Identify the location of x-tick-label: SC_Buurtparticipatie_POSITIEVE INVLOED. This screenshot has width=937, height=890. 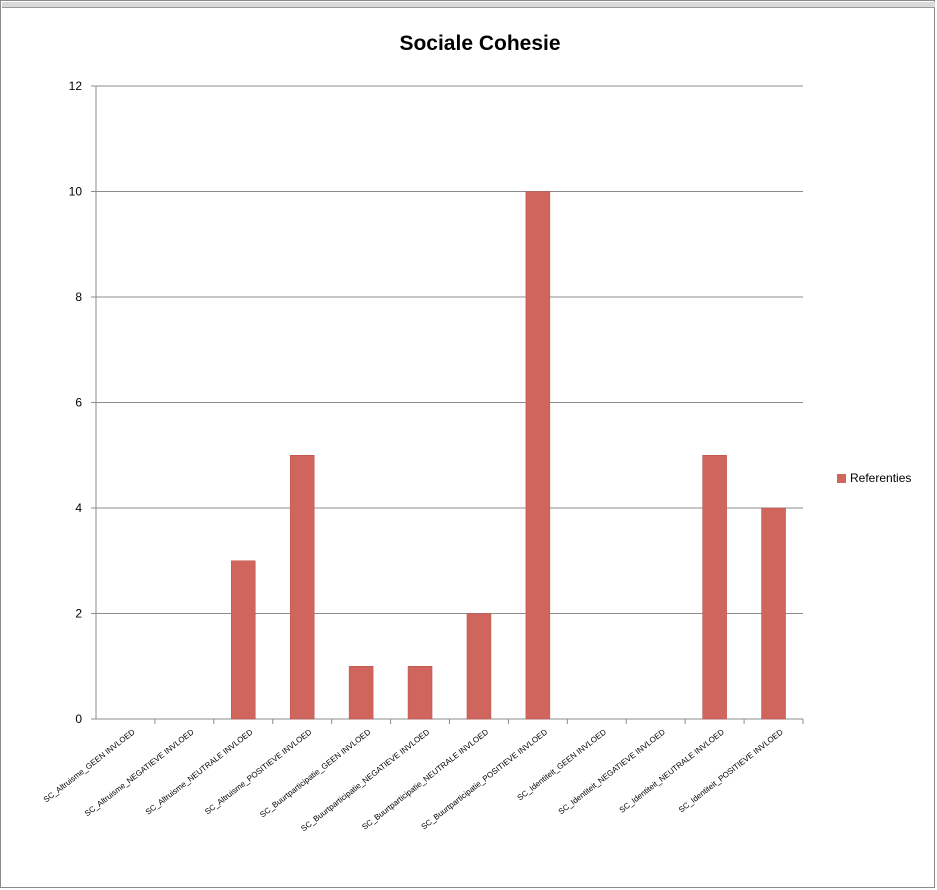
(485, 779).